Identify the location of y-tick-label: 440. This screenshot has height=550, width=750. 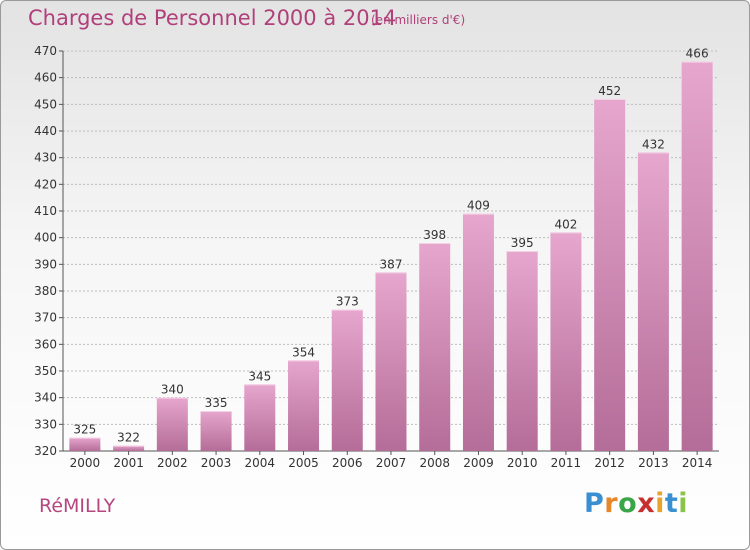
(45, 131).